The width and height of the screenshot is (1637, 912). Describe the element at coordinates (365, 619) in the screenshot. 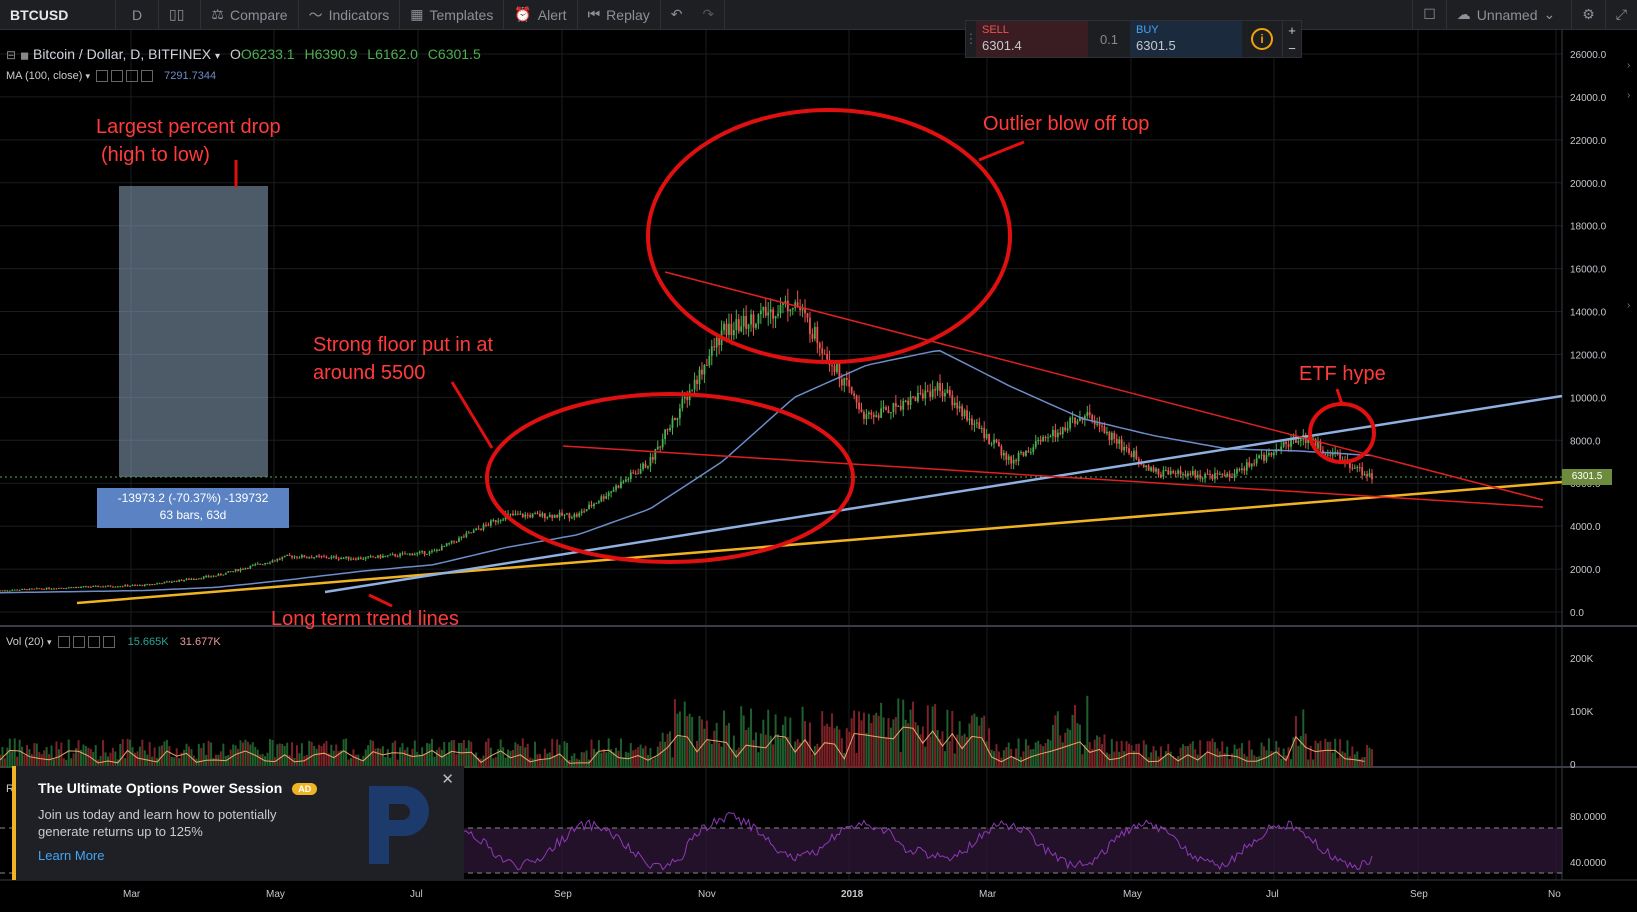

I see `annotation-trend: Long term trend lines` at that location.